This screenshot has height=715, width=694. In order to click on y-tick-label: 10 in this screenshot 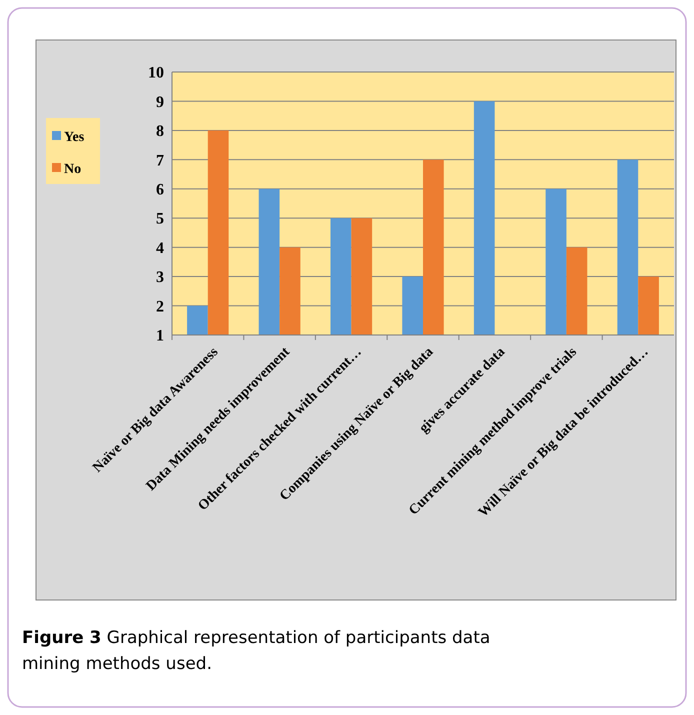, I will do `click(156, 73)`.